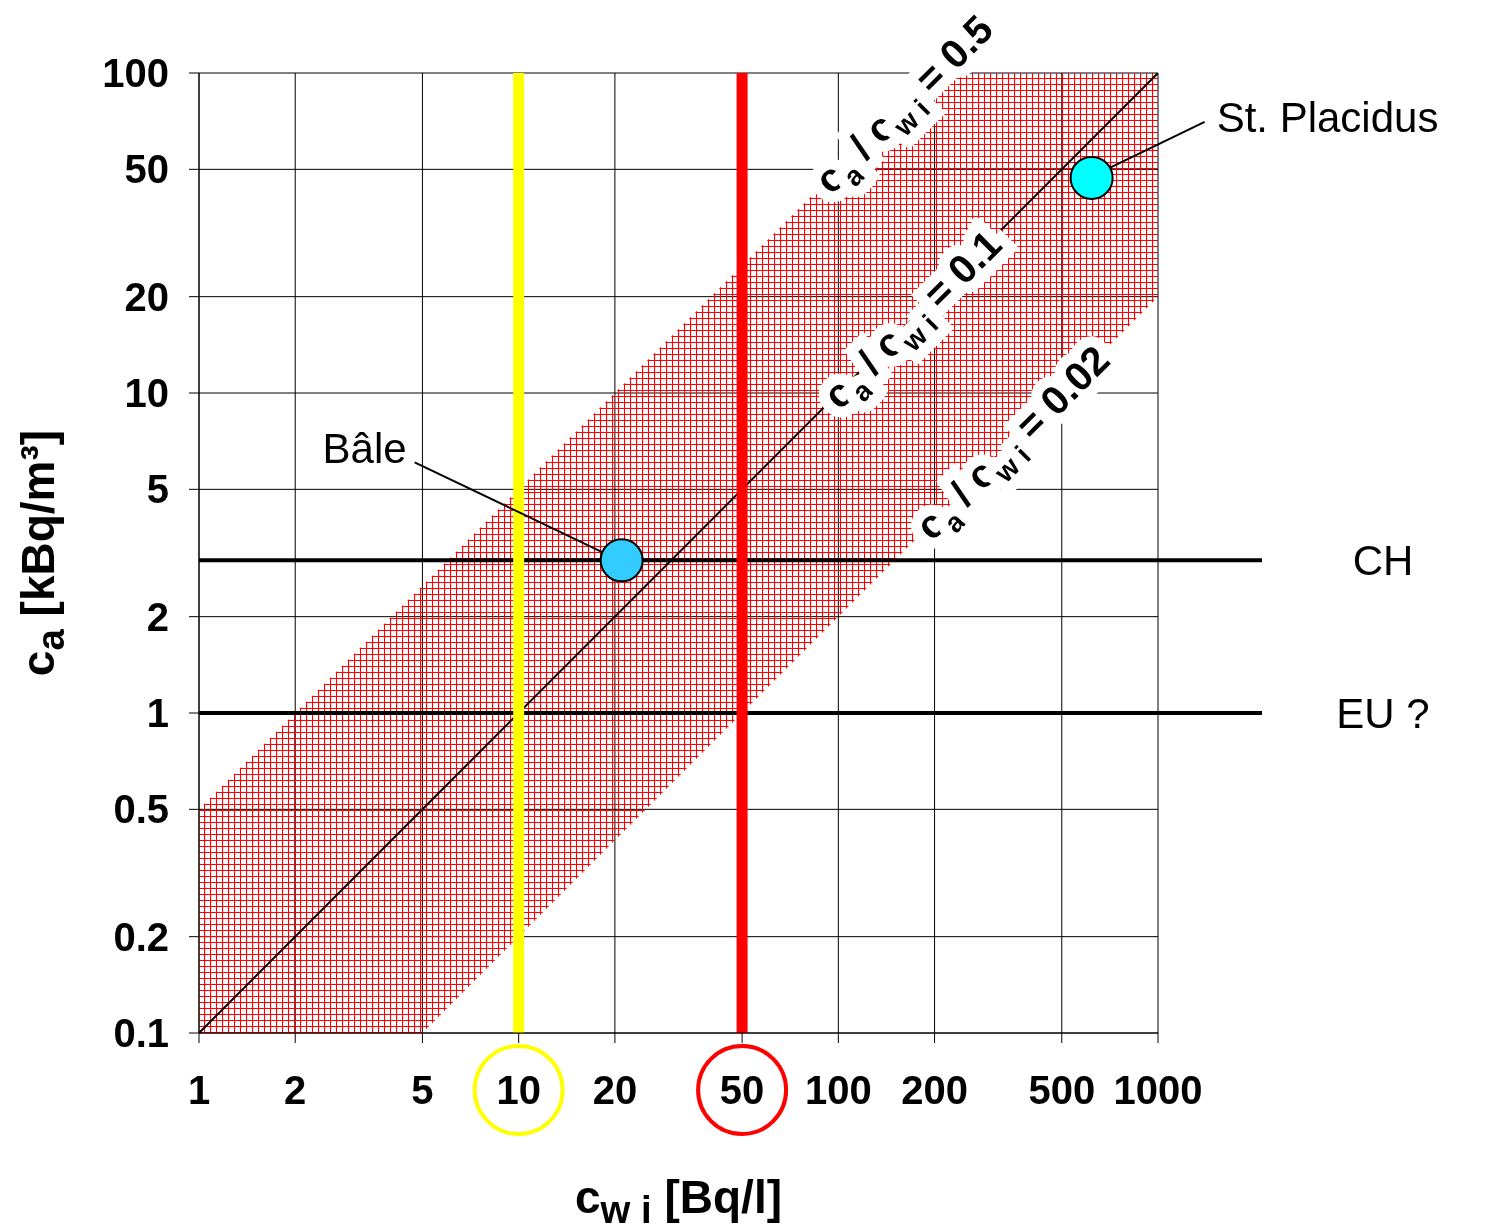 This screenshot has width=1490, height=1232. I want to click on y-tick-label: 50, so click(146, 169).